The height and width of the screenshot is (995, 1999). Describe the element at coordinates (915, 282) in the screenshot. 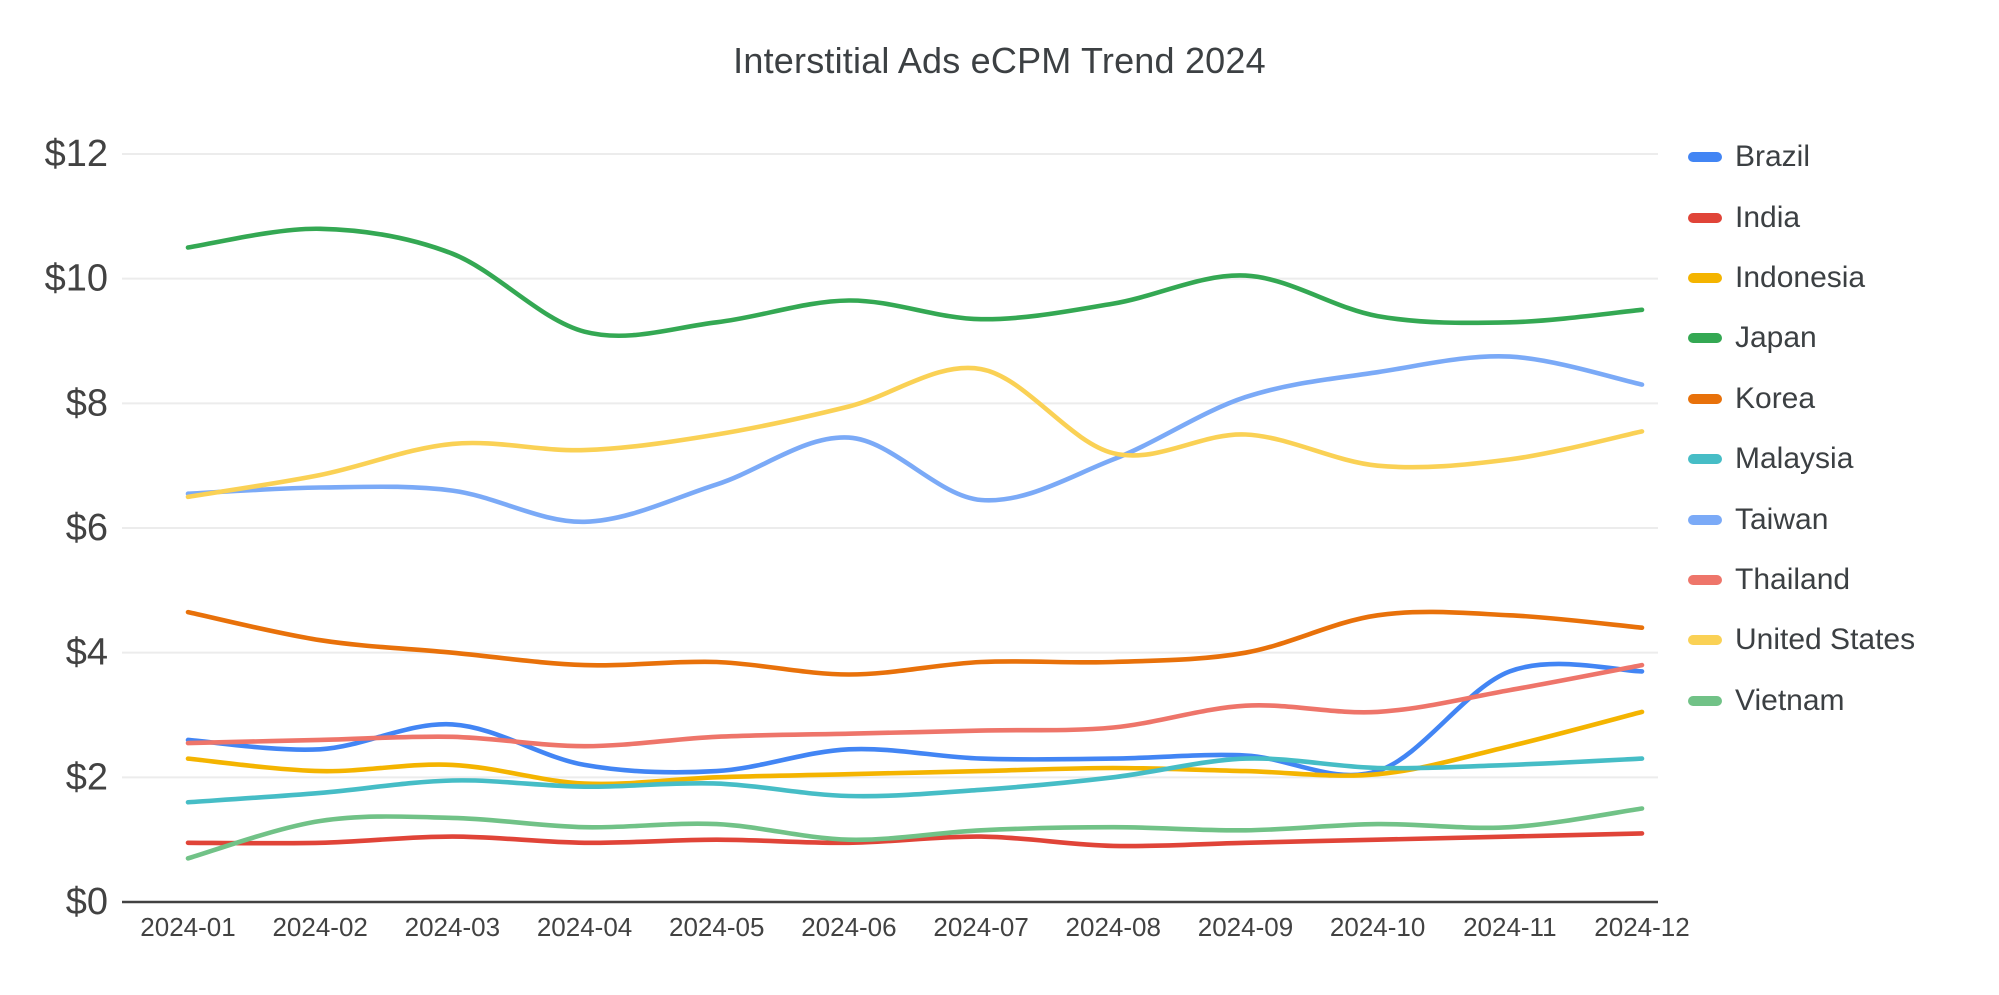

I see `series-line-japan` at that location.